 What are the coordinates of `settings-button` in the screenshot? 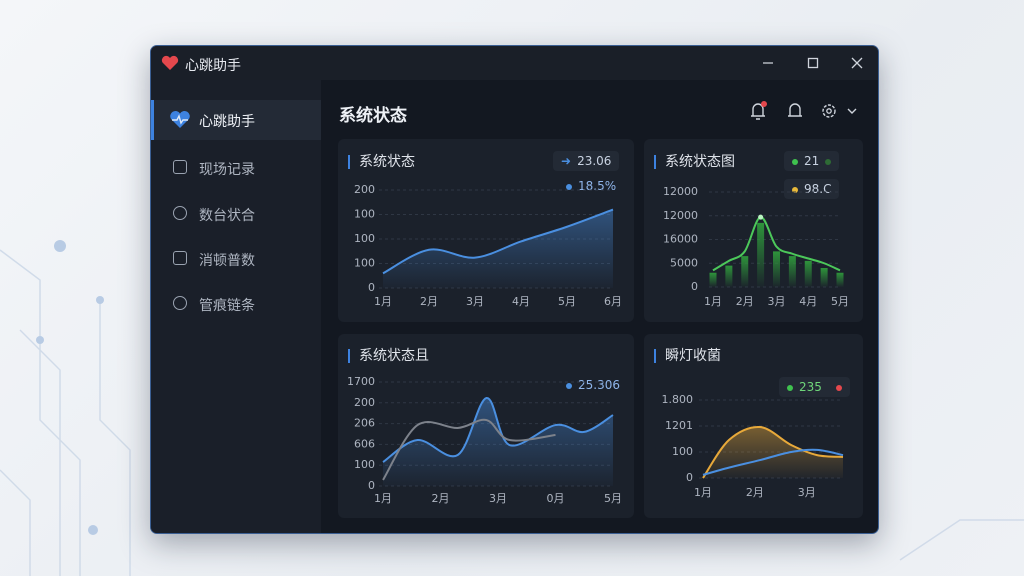 It's located at (829, 111).